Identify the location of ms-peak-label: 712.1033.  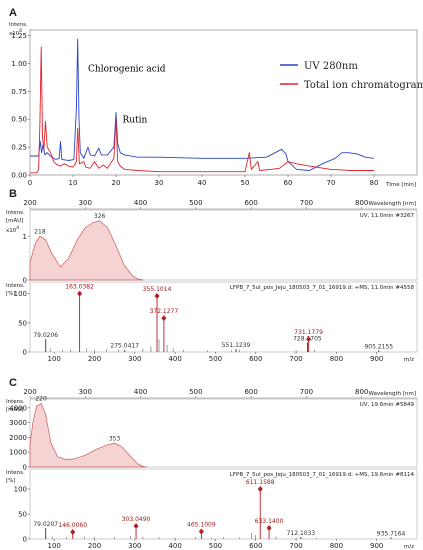
(301, 533).